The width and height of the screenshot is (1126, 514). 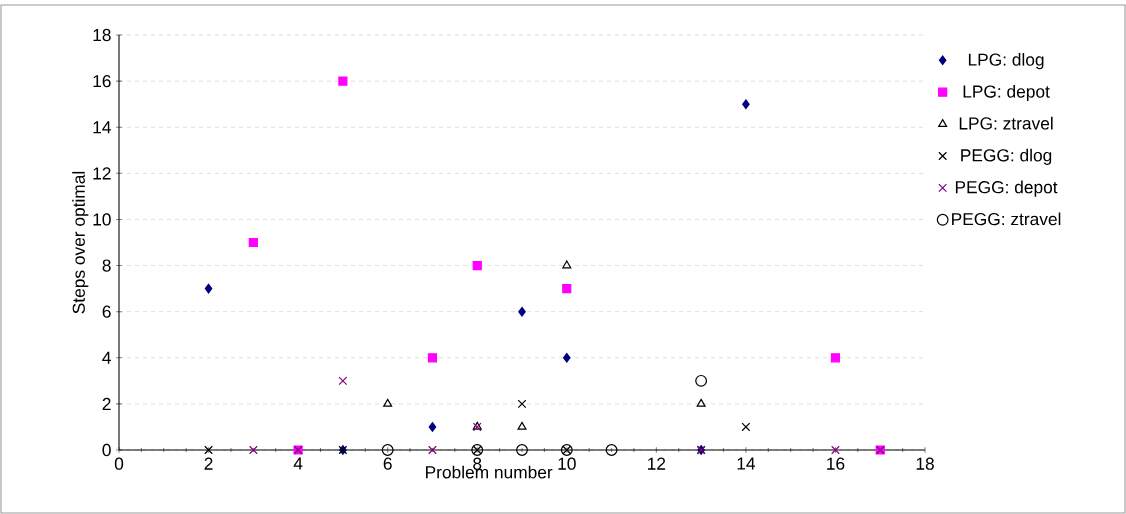 What do you see at coordinates (102, 219) in the screenshot?
I see `y-tick-label: 10` at bounding box center [102, 219].